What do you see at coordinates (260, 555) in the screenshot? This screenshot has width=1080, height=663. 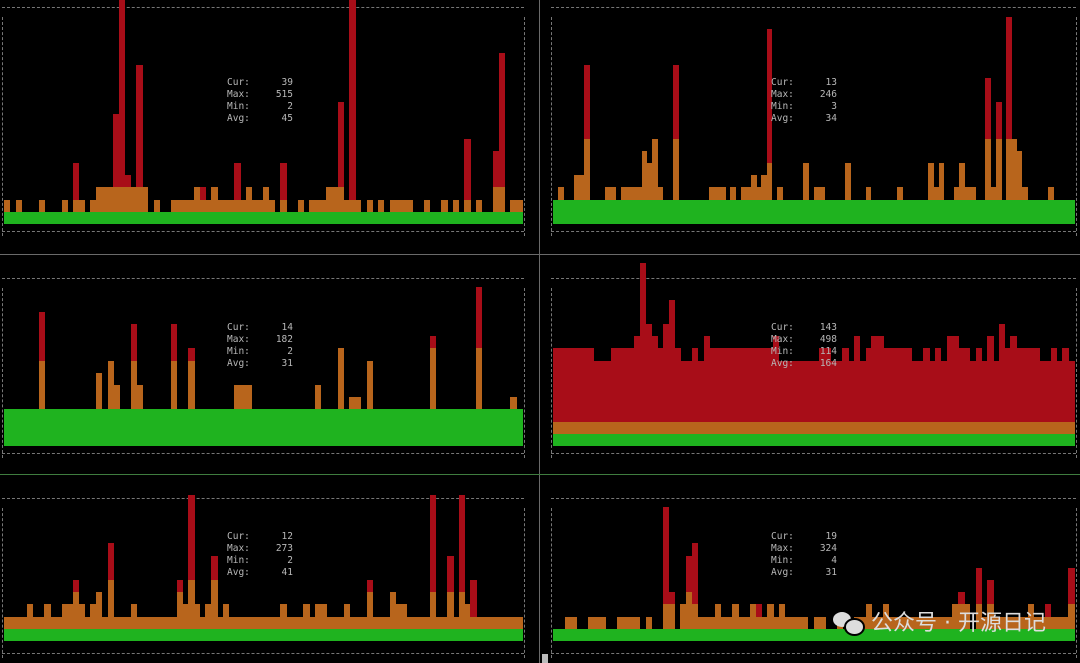 I see `stats-block: Cur: 12 Max: 273 Min: 2 Avg: 41` at bounding box center [260, 555].